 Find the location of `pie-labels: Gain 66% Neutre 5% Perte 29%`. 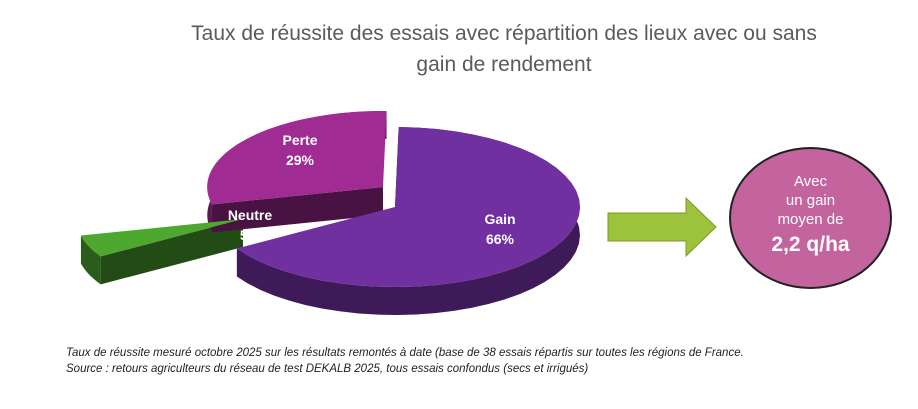

pie-labels: Gain 66% Neutre 5% Perte 29% is located at coordinates (372, 189).